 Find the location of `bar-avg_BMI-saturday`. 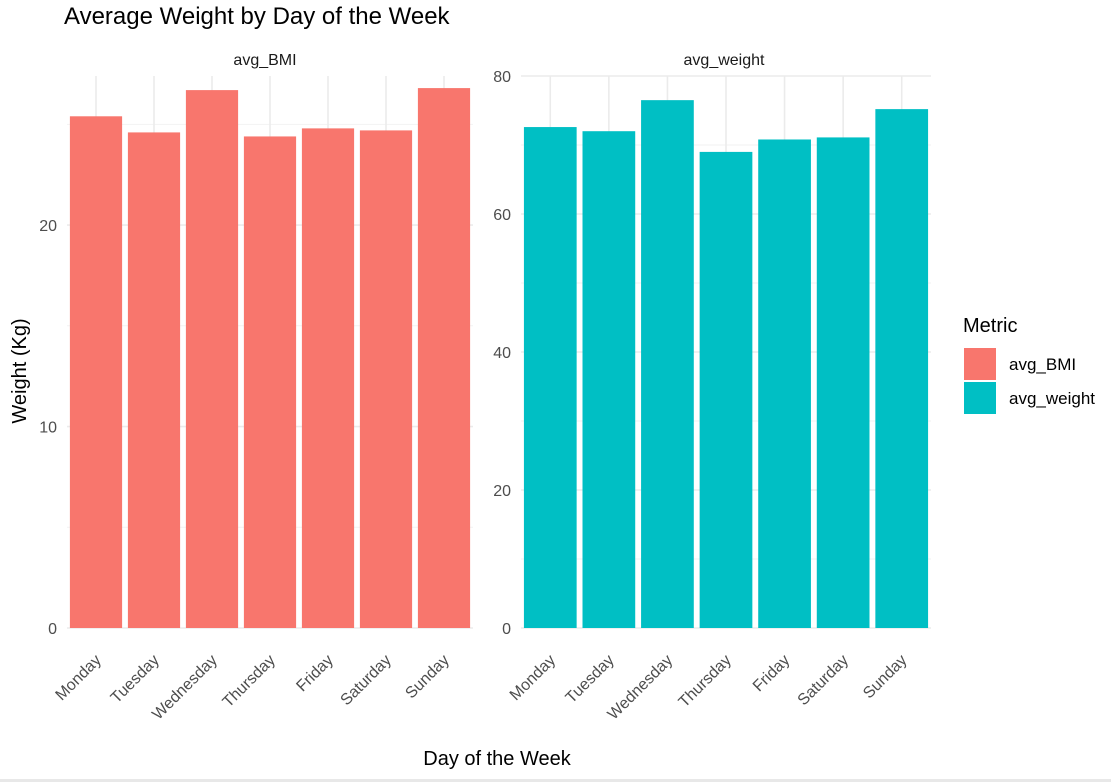

bar-avg_BMI-saturday is located at coordinates (386, 379).